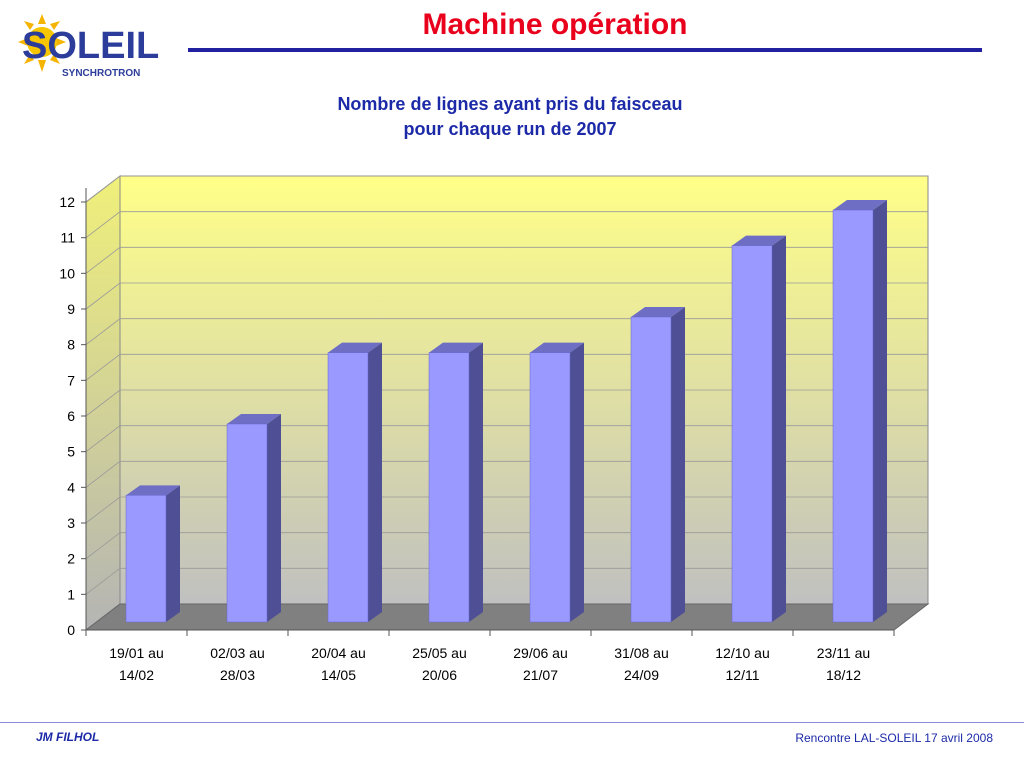  Describe the element at coordinates (71, 487) in the screenshot. I see `y-tick-label: 4` at that location.